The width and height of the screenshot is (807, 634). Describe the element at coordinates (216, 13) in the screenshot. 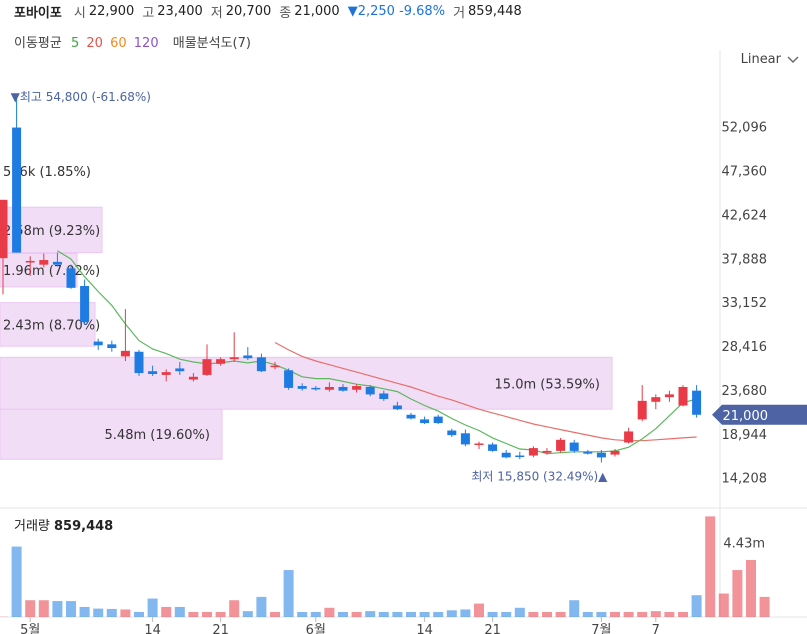

I see `low-label: 저` at that location.